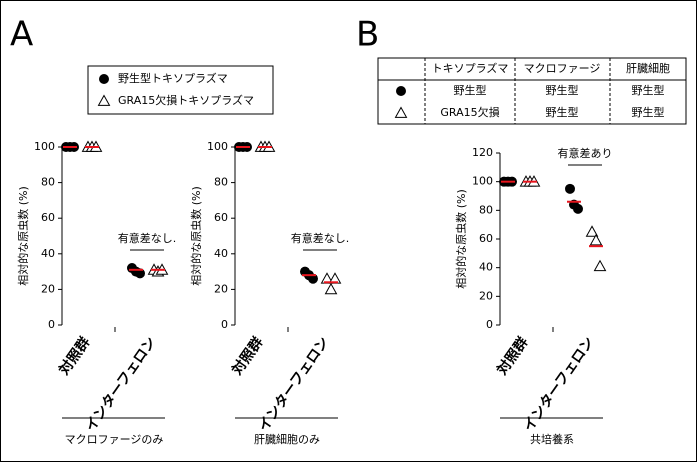 The height and width of the screenshot is (462, 697). Describe the element at coordinates (470, 68) in the screenshot. I see `table-header: トキソプラズマ` at that location.